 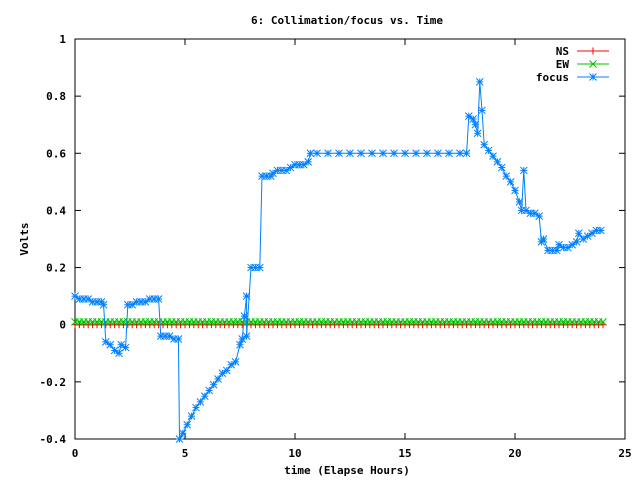 I want to click on x-axis-label: time (Elapse Hours), so click(x=347, y=470).